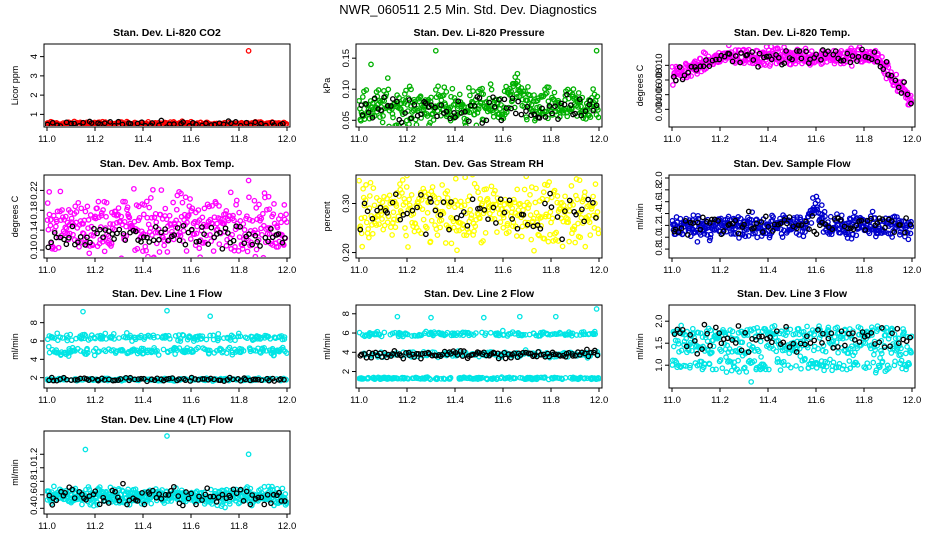  I want to click on y-tick-label: 0.10, so click(346, 89).